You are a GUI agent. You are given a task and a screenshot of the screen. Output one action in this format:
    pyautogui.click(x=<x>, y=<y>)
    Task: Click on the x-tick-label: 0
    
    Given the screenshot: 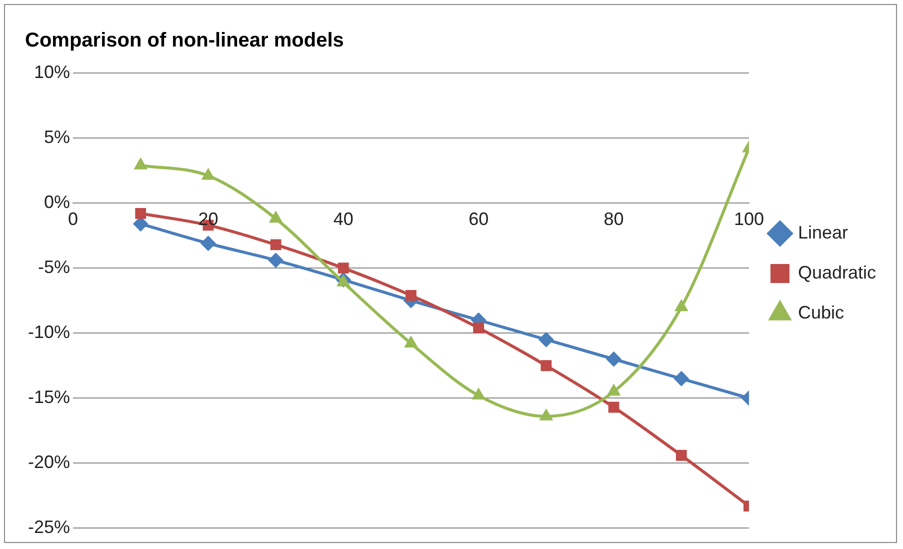 What is the action you would take?
    pyautogui.click(x=73, y=219)
    